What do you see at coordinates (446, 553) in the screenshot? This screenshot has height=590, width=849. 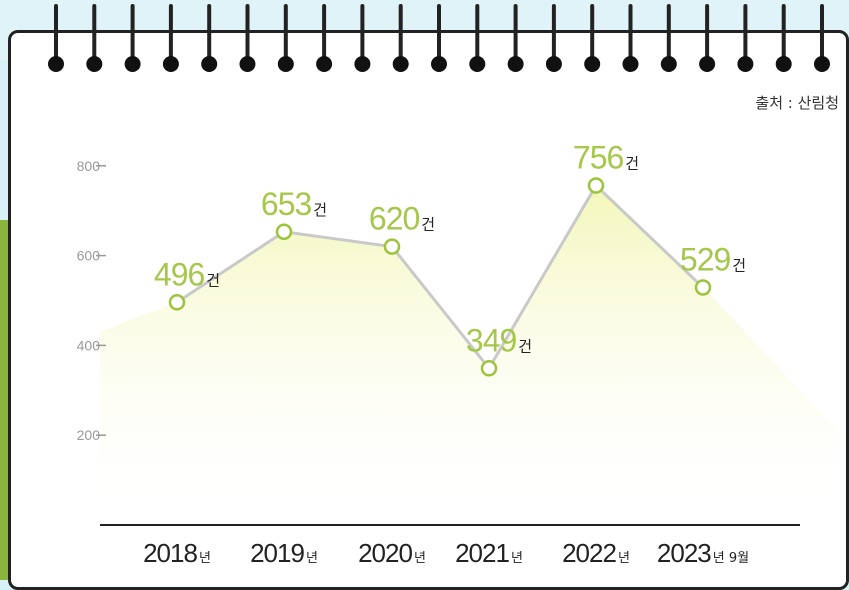 I see `x-axis-labels: 2018 년 2019 년 2020 년 2021 년 2022 년 2023 년 9월` at bounding box center [446, 553].